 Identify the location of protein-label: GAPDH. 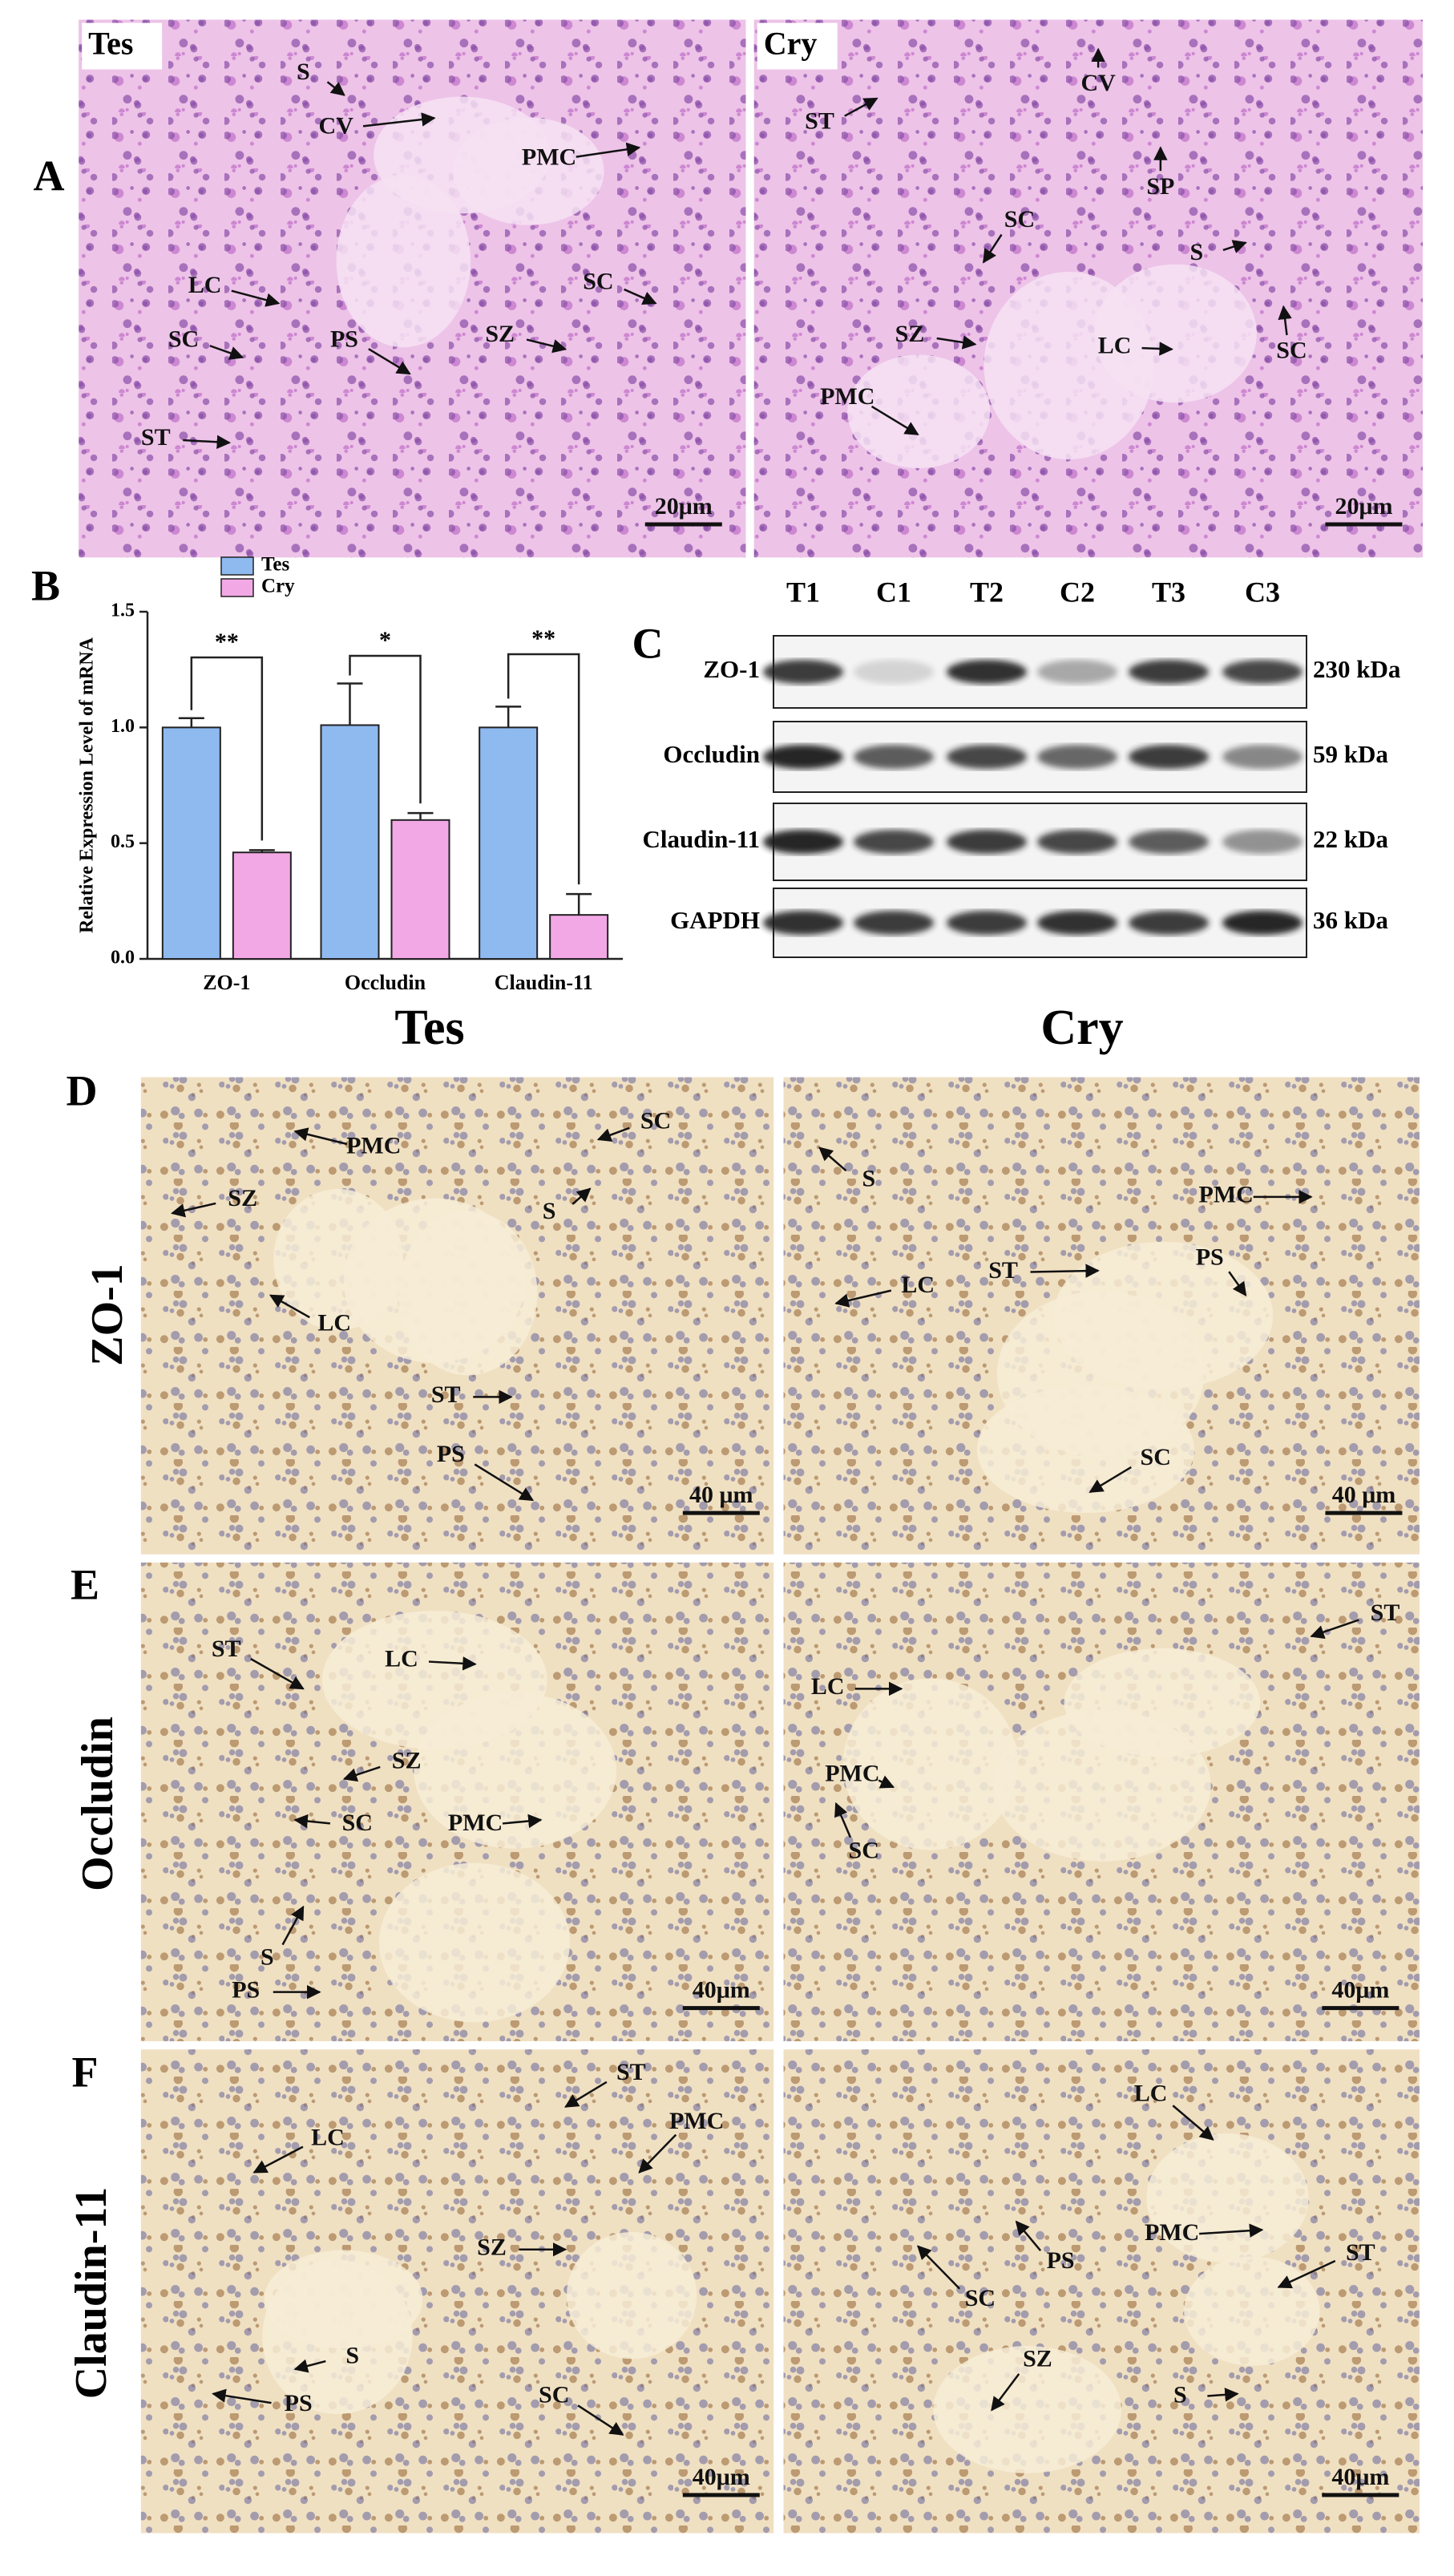
(715, 920).